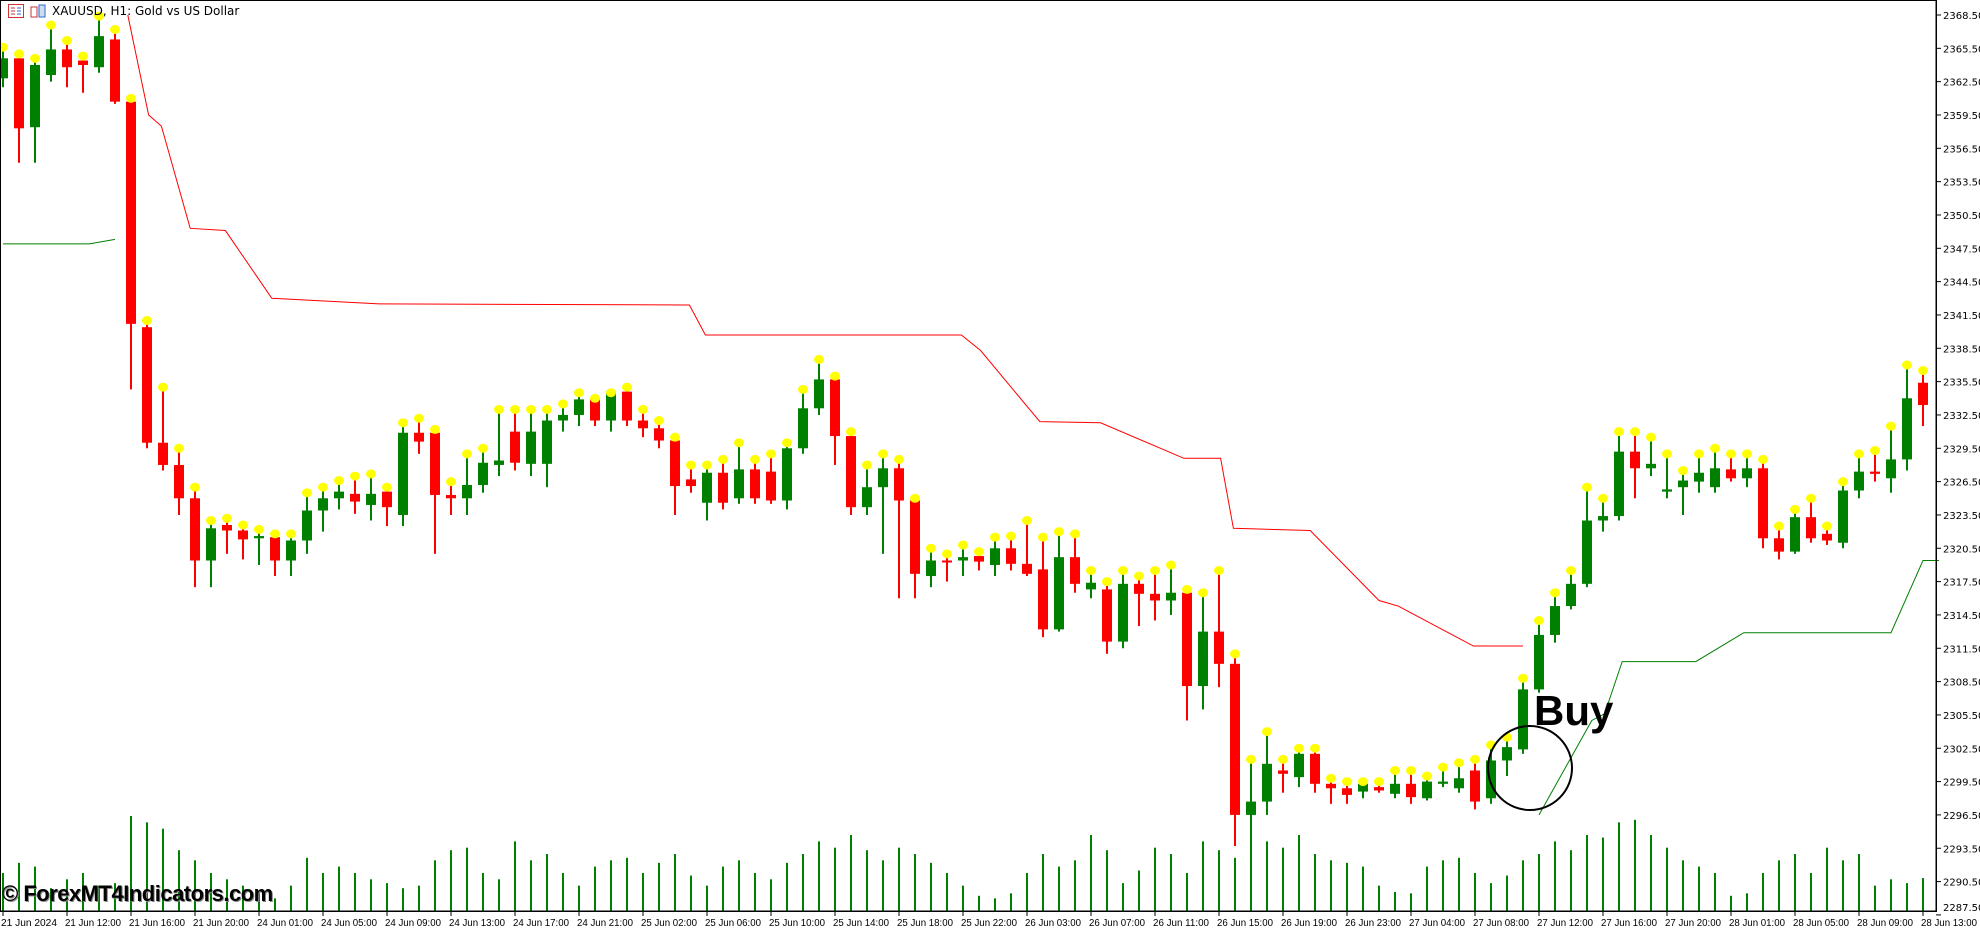 This screenshot has width=1980, height=928. I want to click on chart-properties-icon, so click(38, 11).